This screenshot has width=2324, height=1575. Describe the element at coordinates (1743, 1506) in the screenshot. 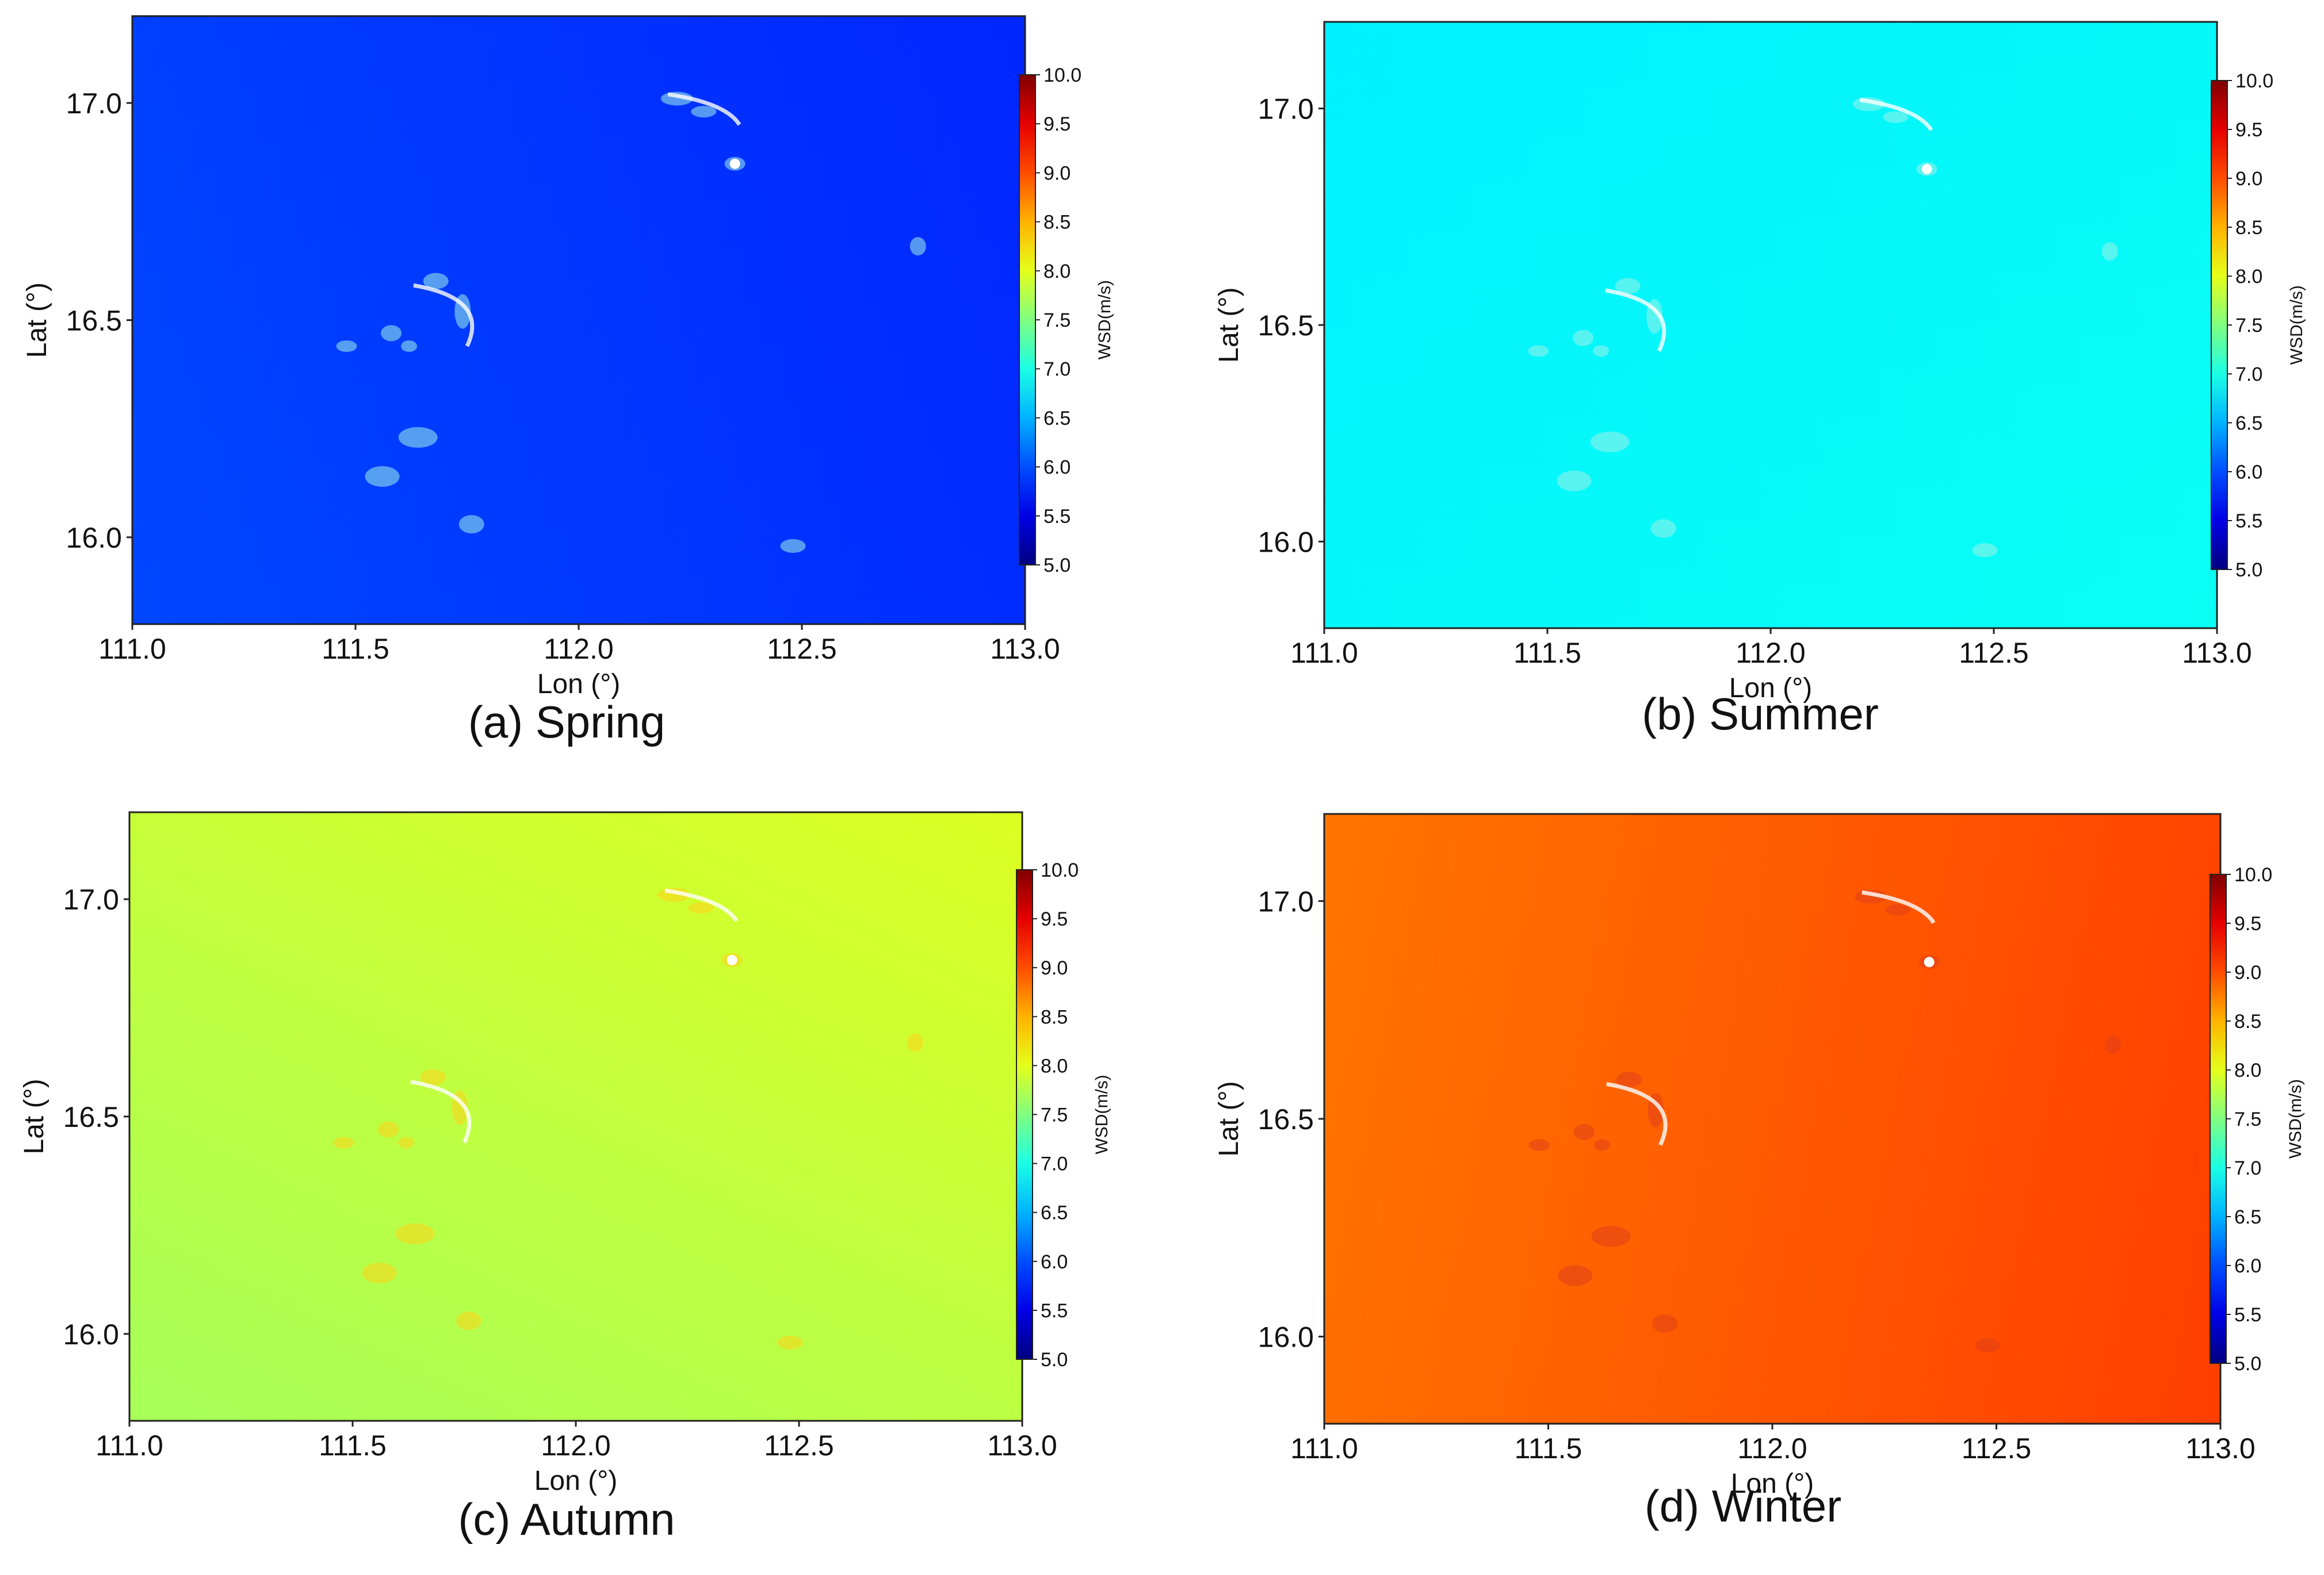

I see `panel-caption: (d) Winter` at that location.